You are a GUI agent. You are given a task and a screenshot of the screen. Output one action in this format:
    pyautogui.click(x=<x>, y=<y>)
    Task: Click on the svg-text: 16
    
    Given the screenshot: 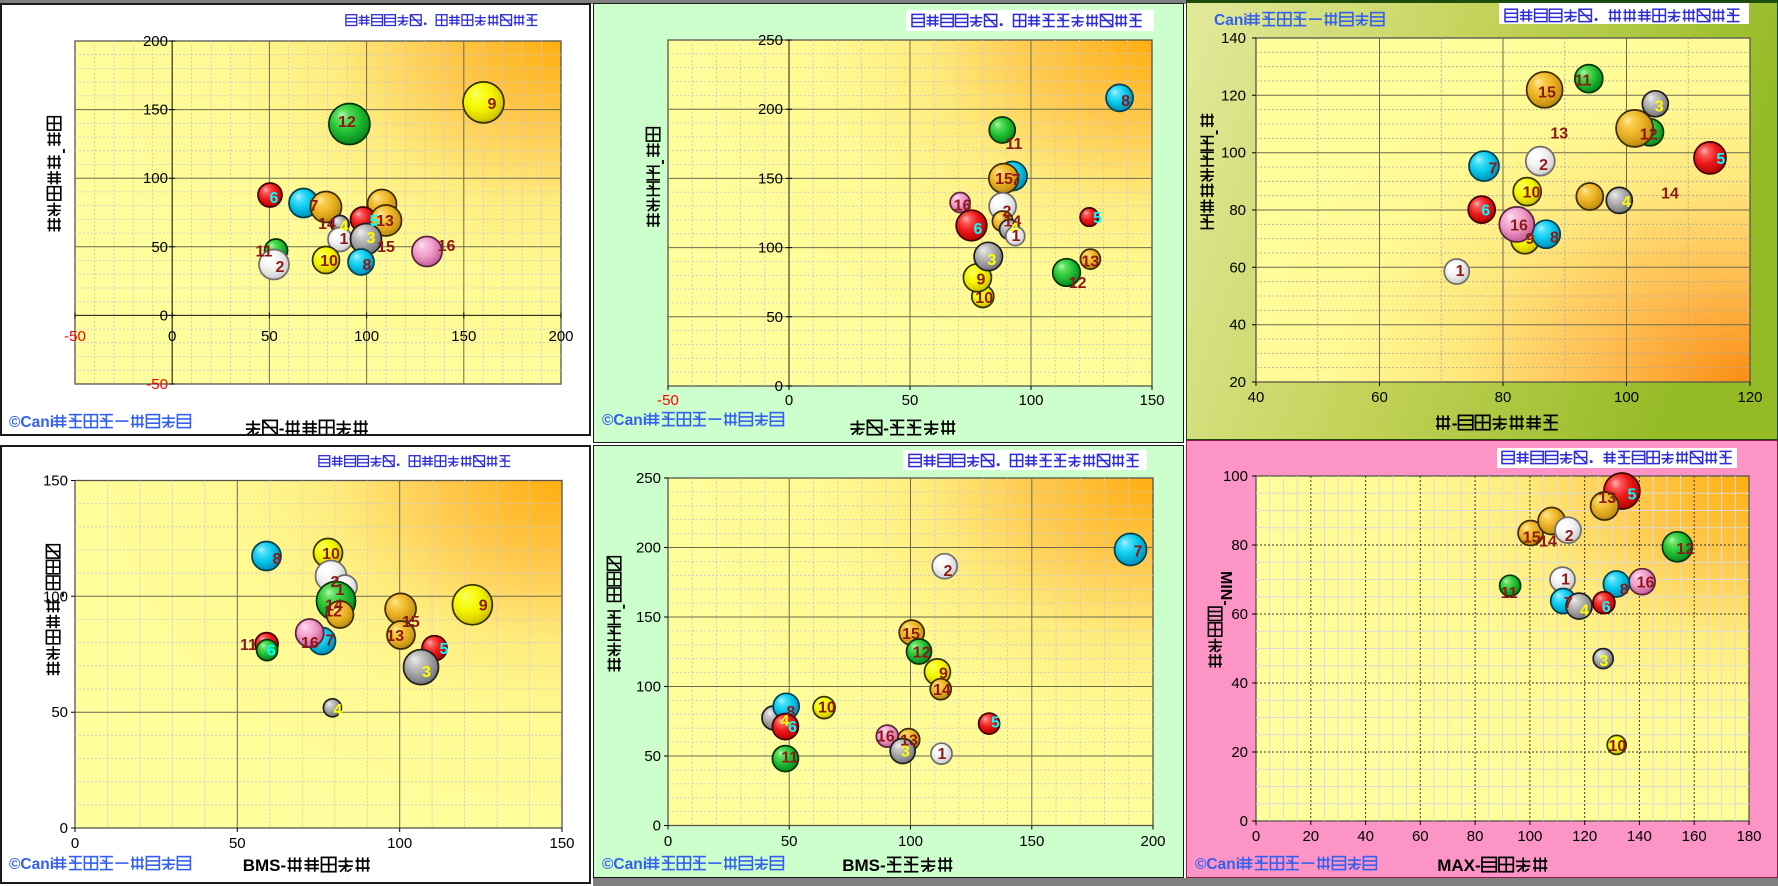 What is the action you would take?
    pyautogui.click(x=310, y=643)
    